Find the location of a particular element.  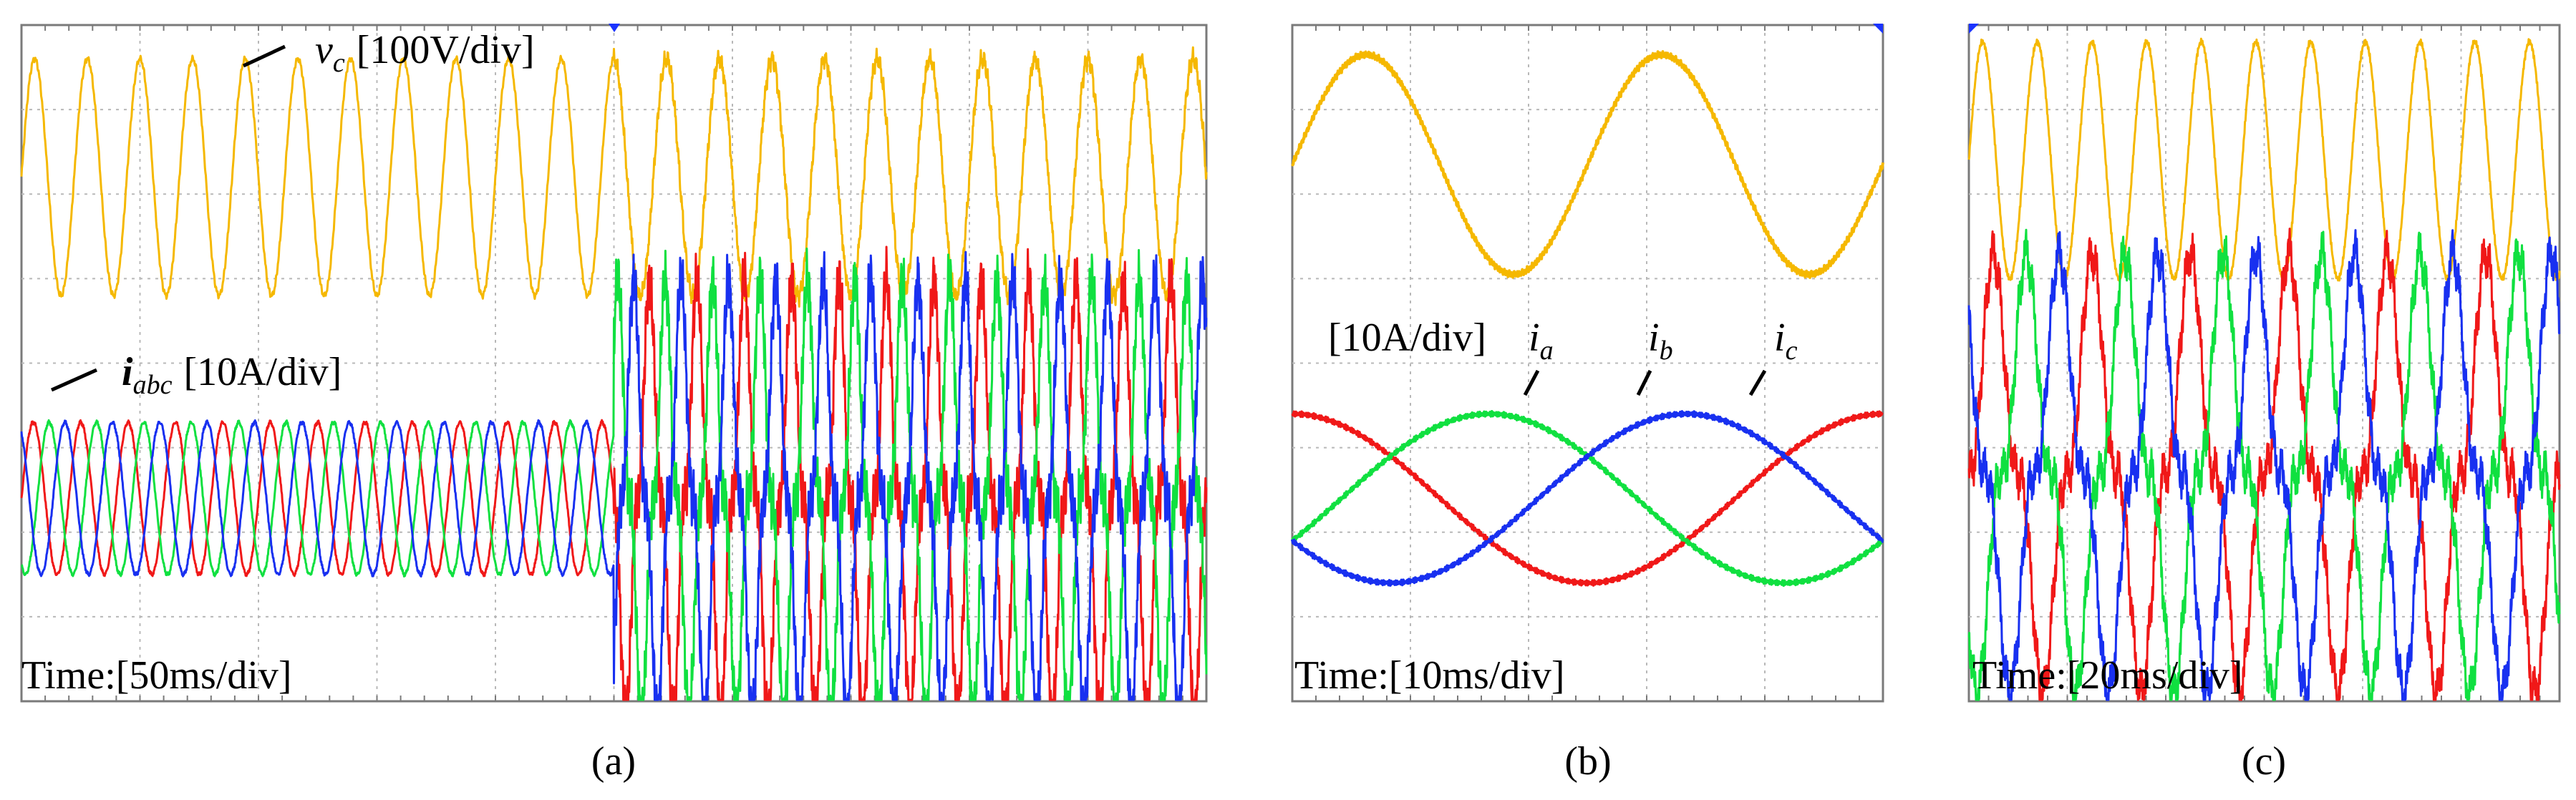

panel-a-current-symbol: i is located at coordinates (127, 372).